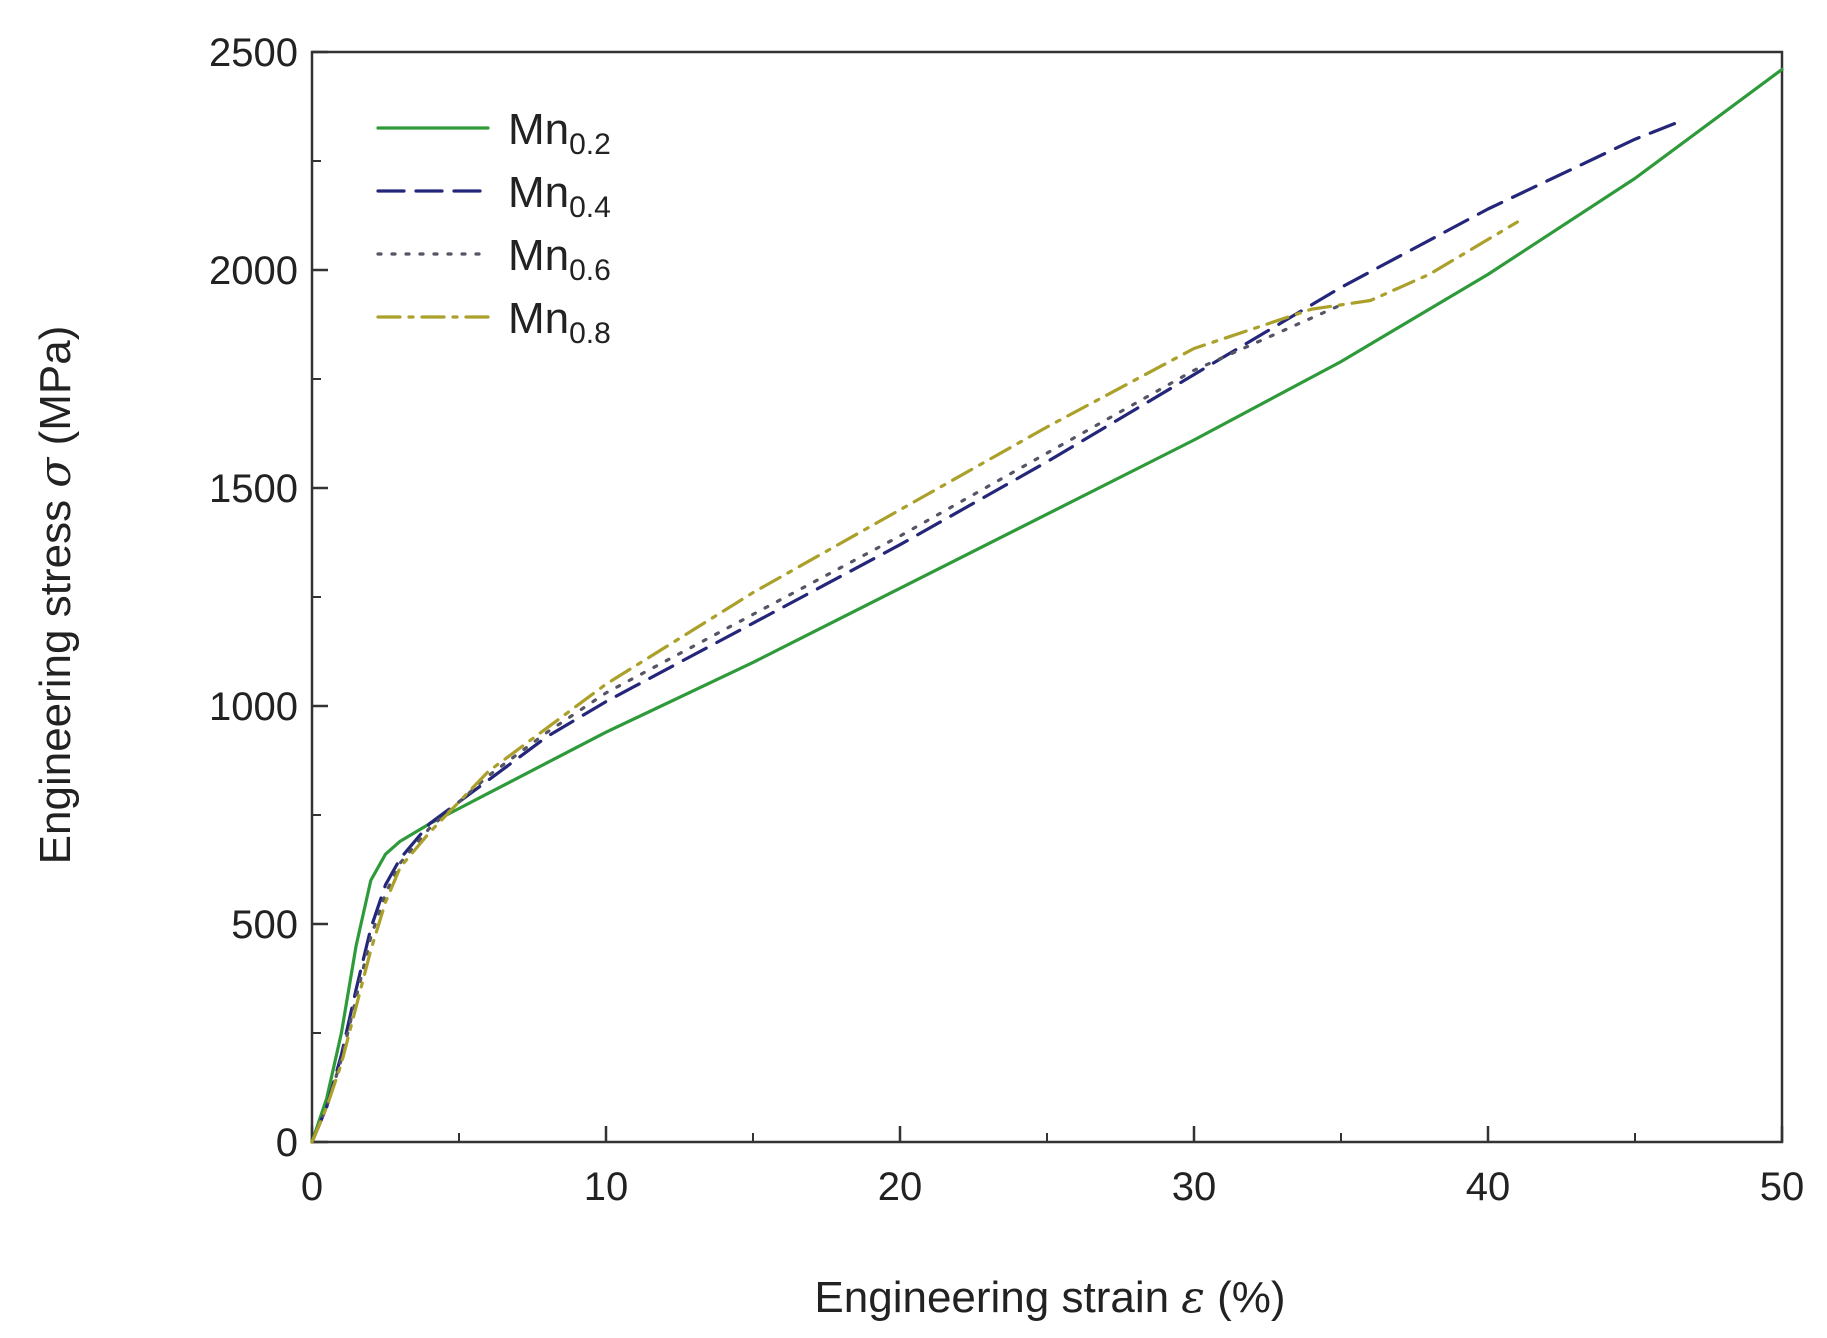 Image resolution: width=1827 pixels, height=1338 pixels. Describe the element at coordinates (590, 144) in the screenshot. I see `legend-label-sub: 0.2` at that location.